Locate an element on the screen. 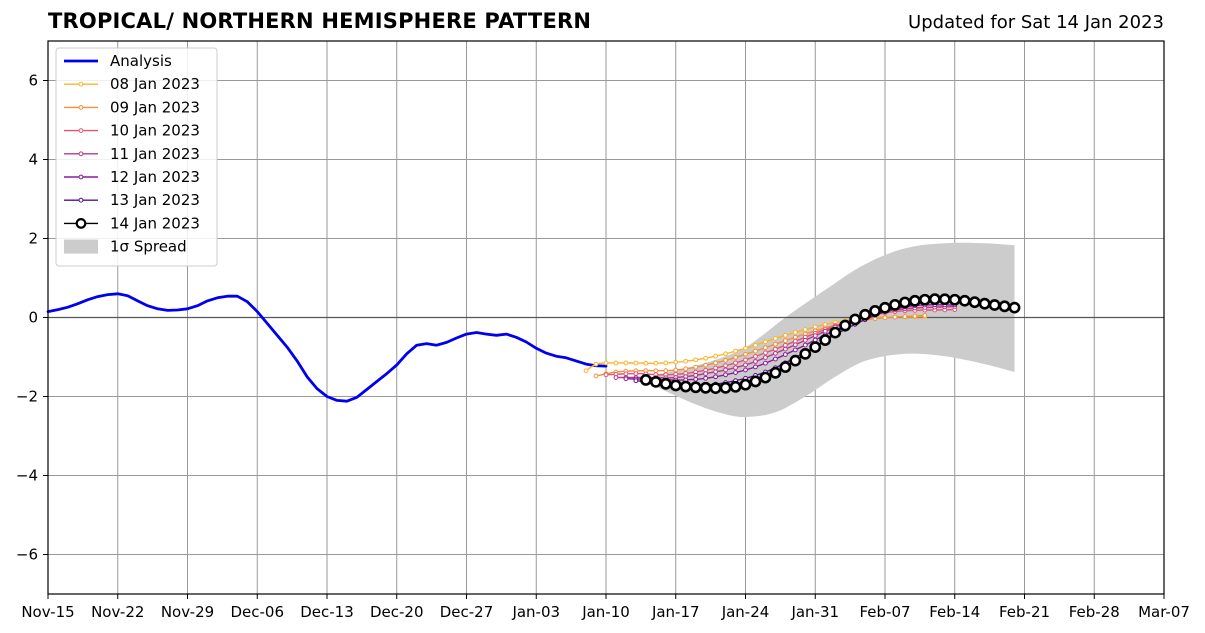  x-tick-label: Feb-07 is located at coordinates (884, 612).